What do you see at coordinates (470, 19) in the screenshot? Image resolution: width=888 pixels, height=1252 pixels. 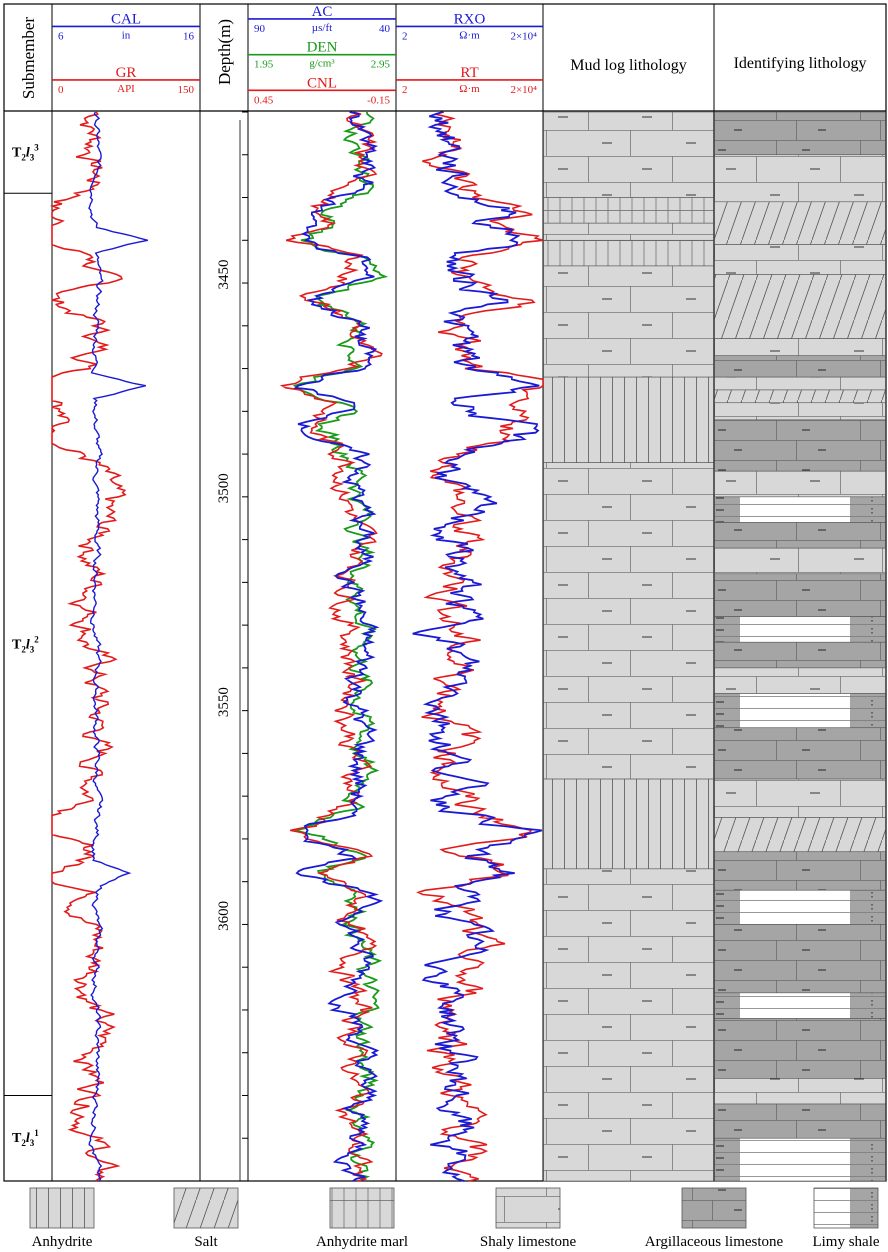 I see `curve-name: RXO` at bounding box center [470, 19].